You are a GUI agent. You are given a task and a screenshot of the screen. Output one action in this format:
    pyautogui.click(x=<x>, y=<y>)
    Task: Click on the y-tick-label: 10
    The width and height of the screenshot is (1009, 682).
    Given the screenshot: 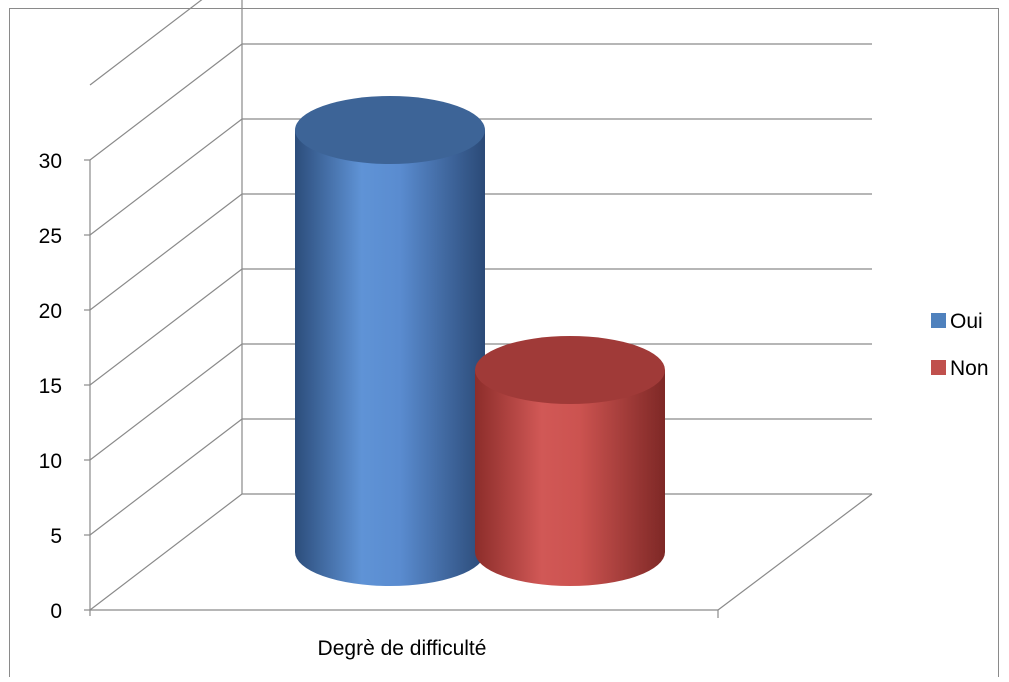 What is the action you would take?
    pyautogui.click(x=50, y=461)
    